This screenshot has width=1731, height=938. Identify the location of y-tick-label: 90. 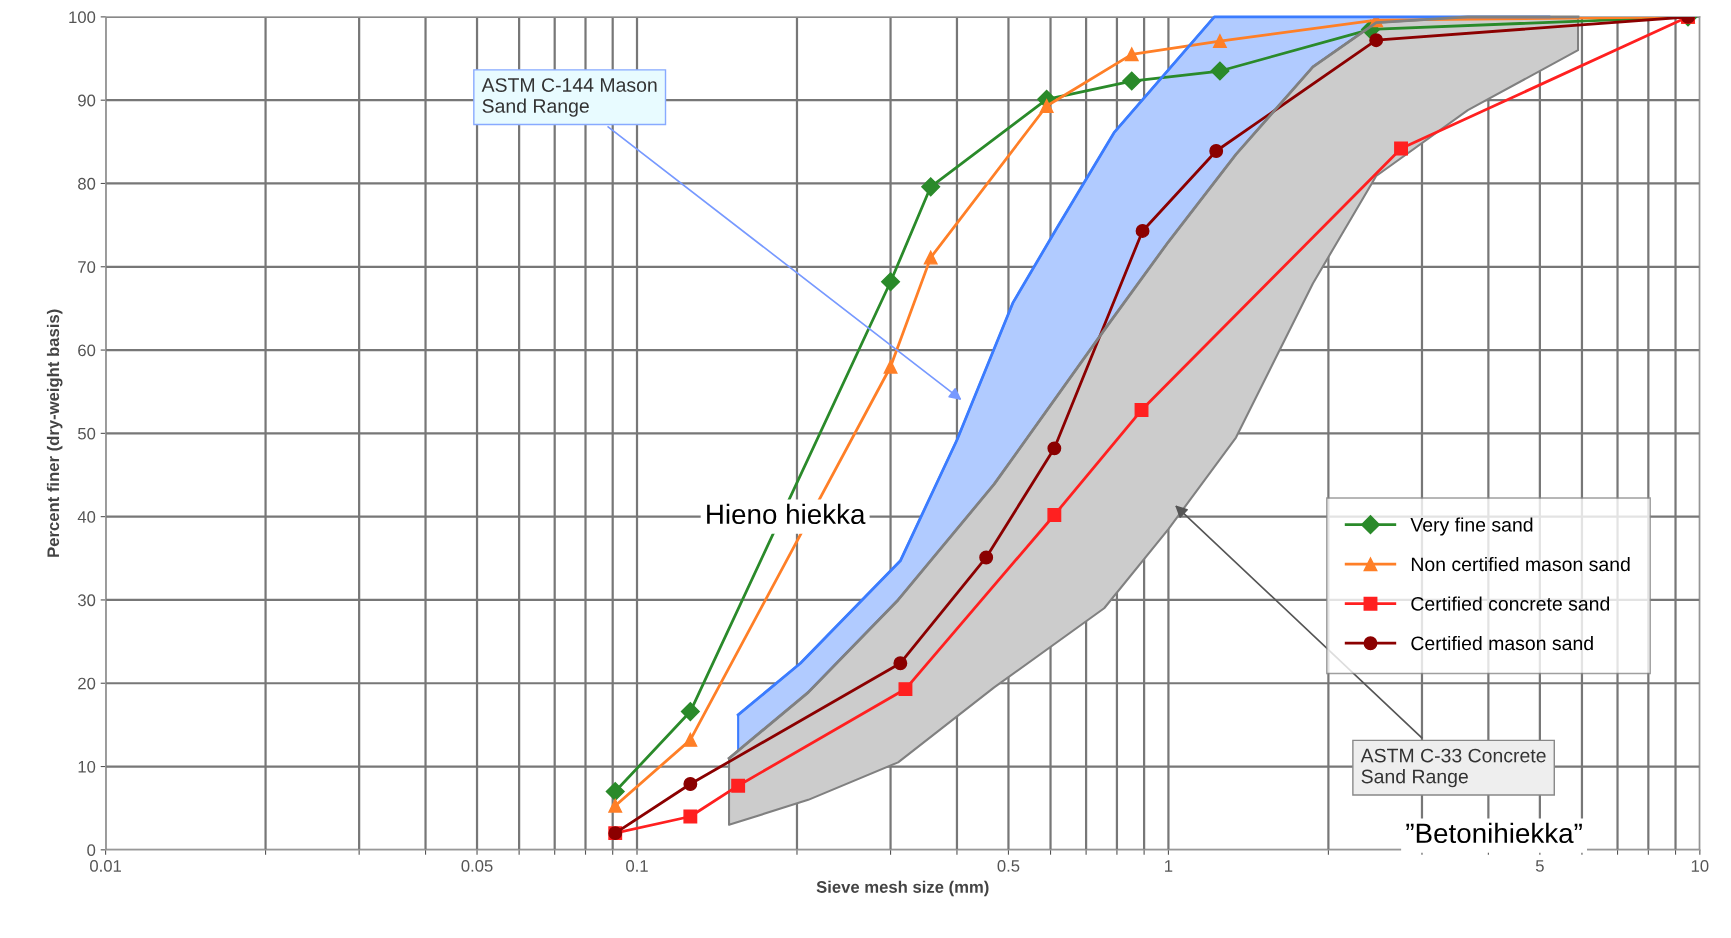
(87, 100).